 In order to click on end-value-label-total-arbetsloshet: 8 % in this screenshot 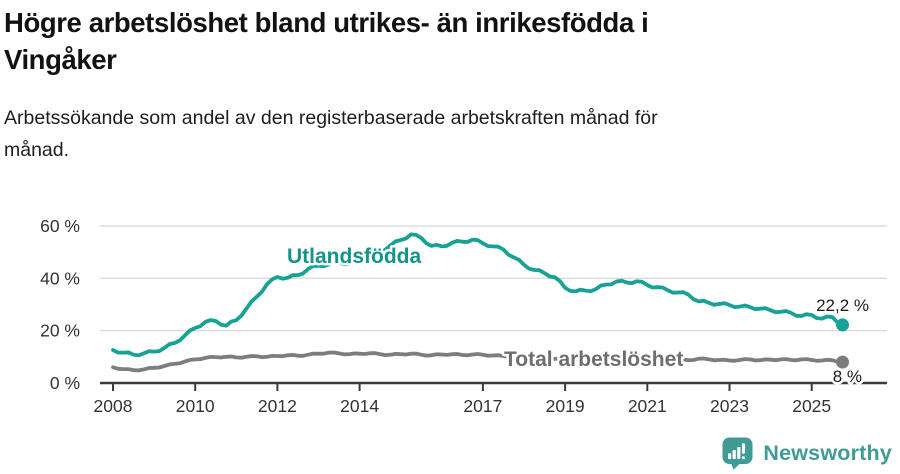, I will do `click(847, 376)`.